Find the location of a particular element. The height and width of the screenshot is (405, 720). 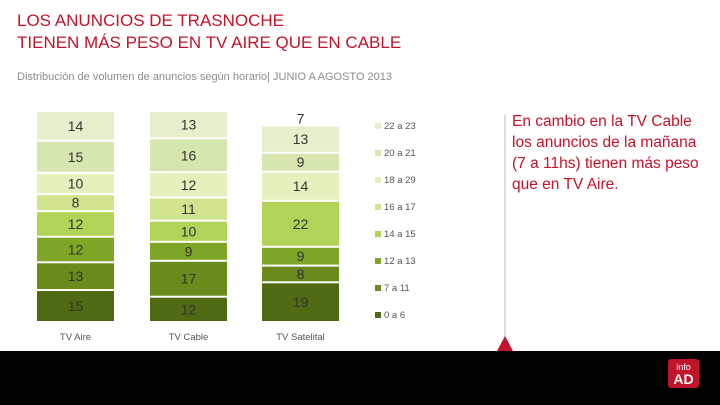

footer-bar is located at coordinates (360, 378).